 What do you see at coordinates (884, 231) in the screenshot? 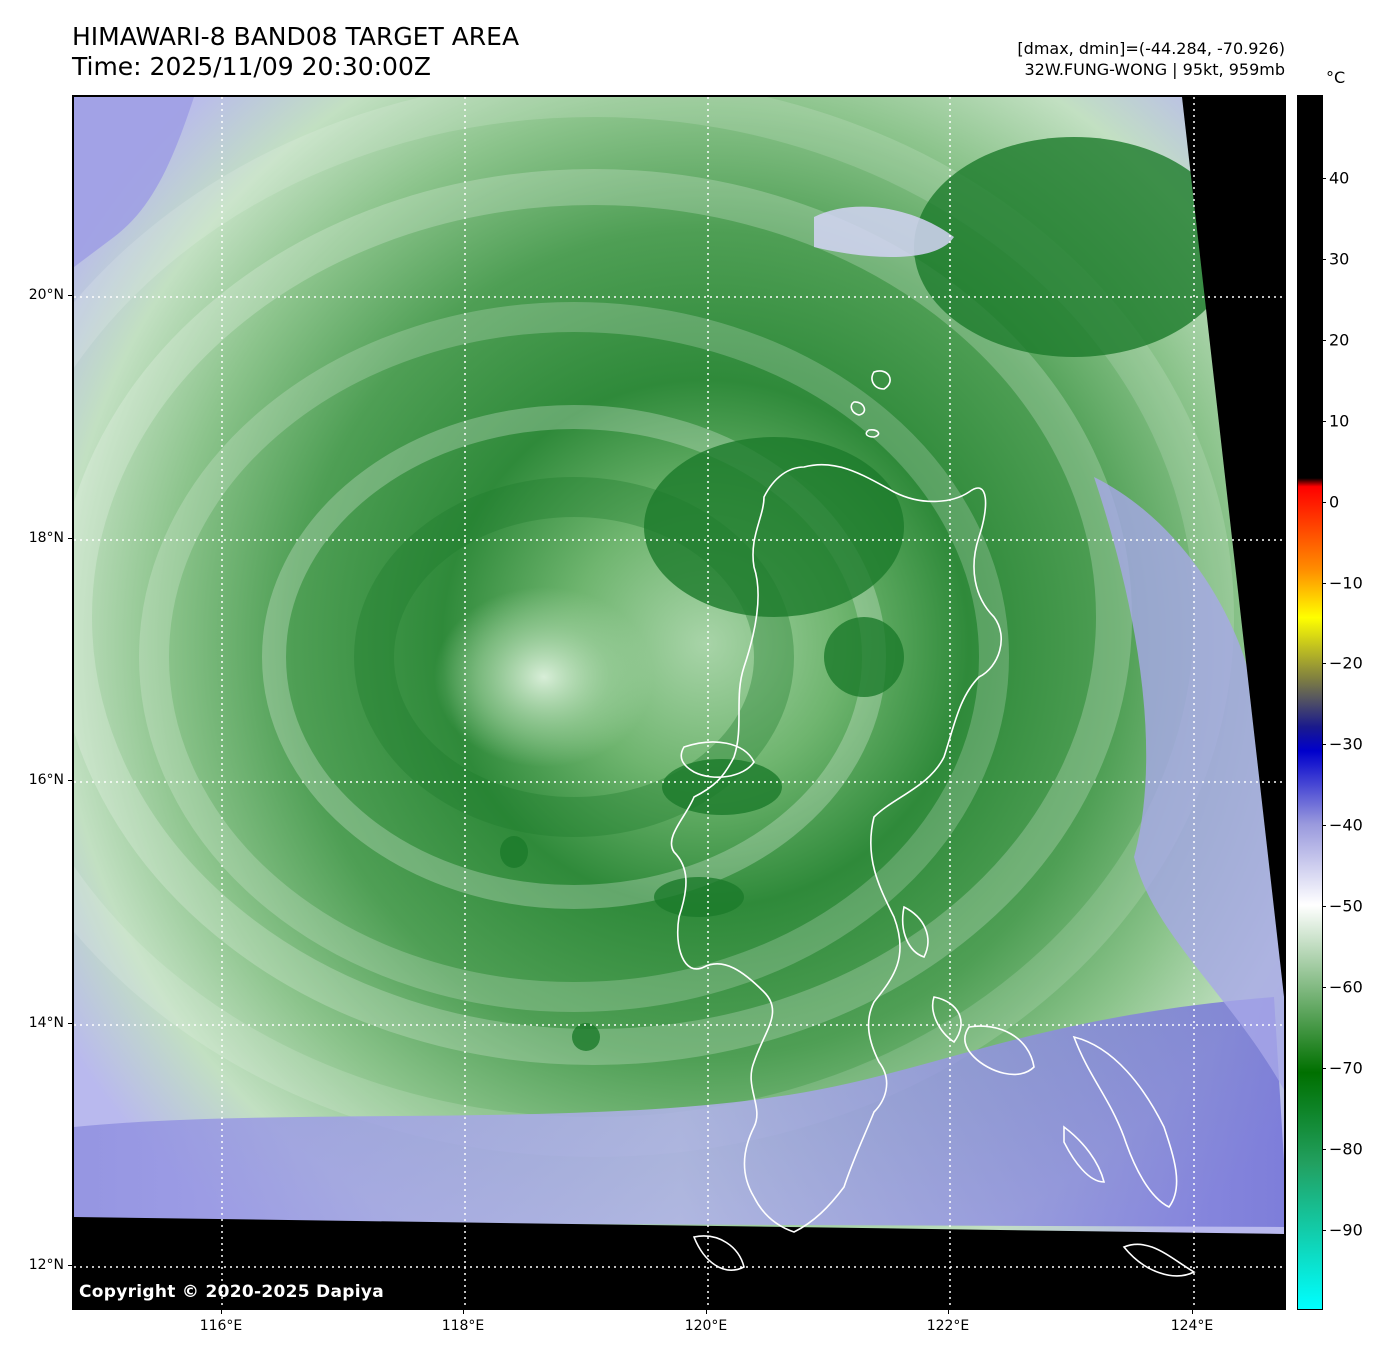
I see `clear-air-north` at bounding box center [884, 231].